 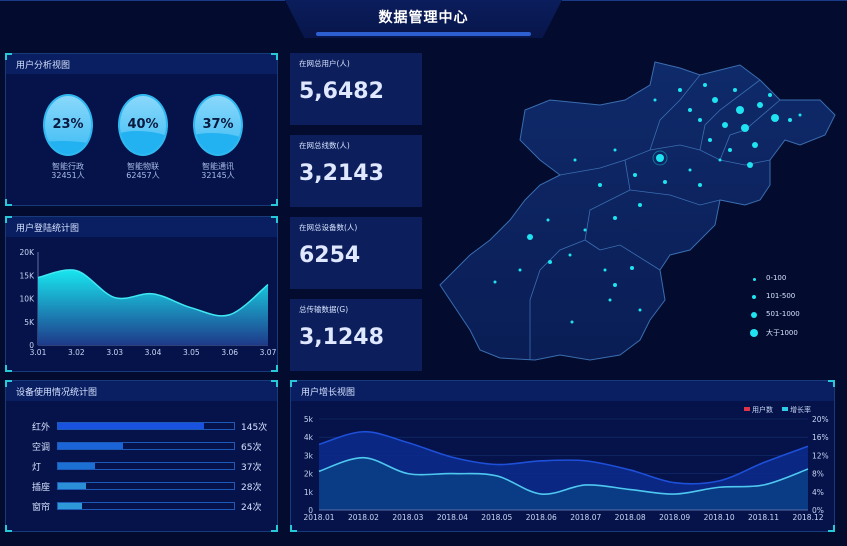 I want to click on legend-label: 0-100, so click(x=776, y=278).